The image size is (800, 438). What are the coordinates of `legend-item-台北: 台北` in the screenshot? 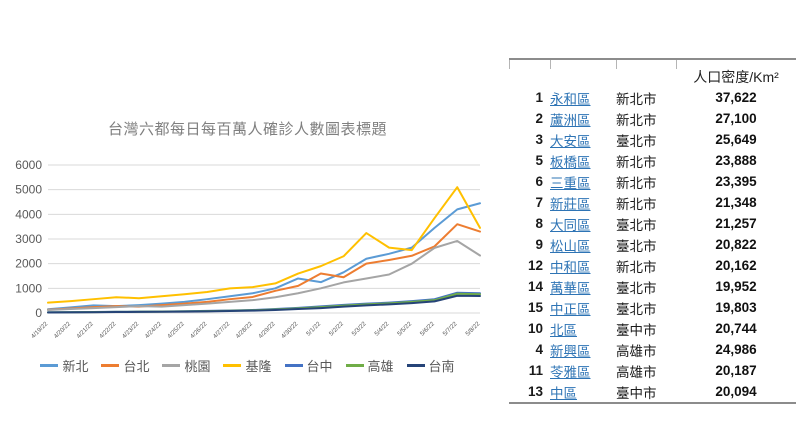 It's located at (125, 365).